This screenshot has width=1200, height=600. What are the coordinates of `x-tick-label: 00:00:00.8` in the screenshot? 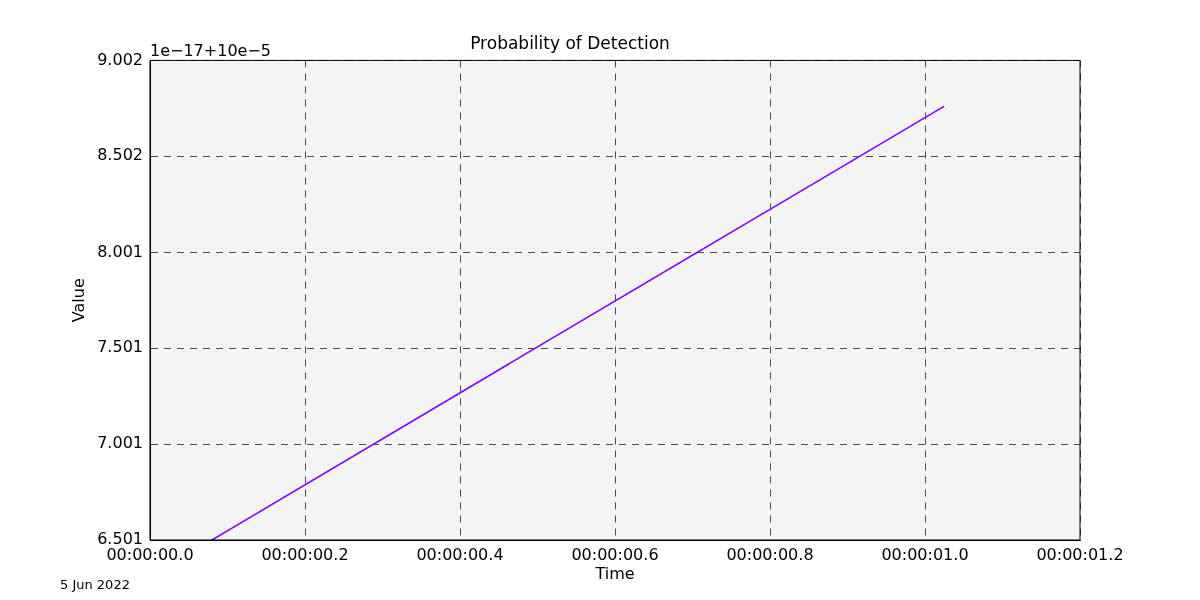 It's located at (770, 554).